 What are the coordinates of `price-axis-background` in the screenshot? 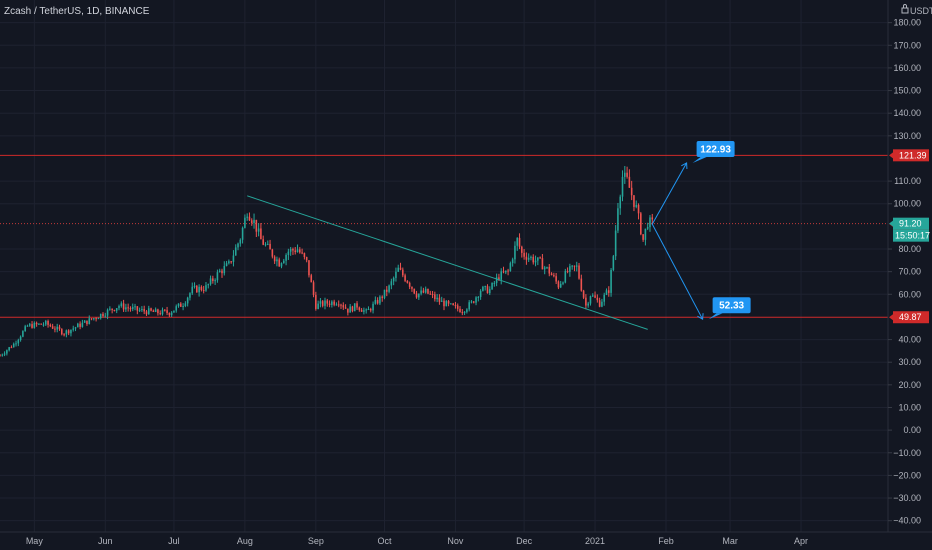 It's located at (910, 275).